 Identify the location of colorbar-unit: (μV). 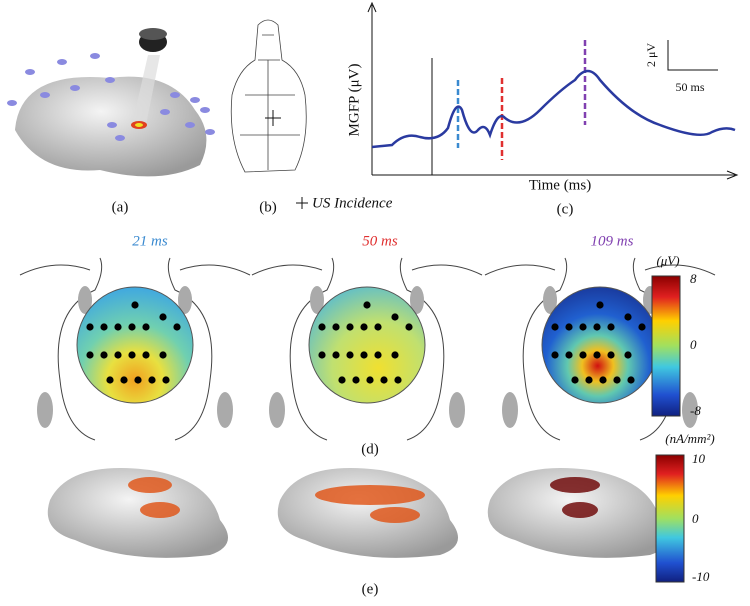
(667, 260).